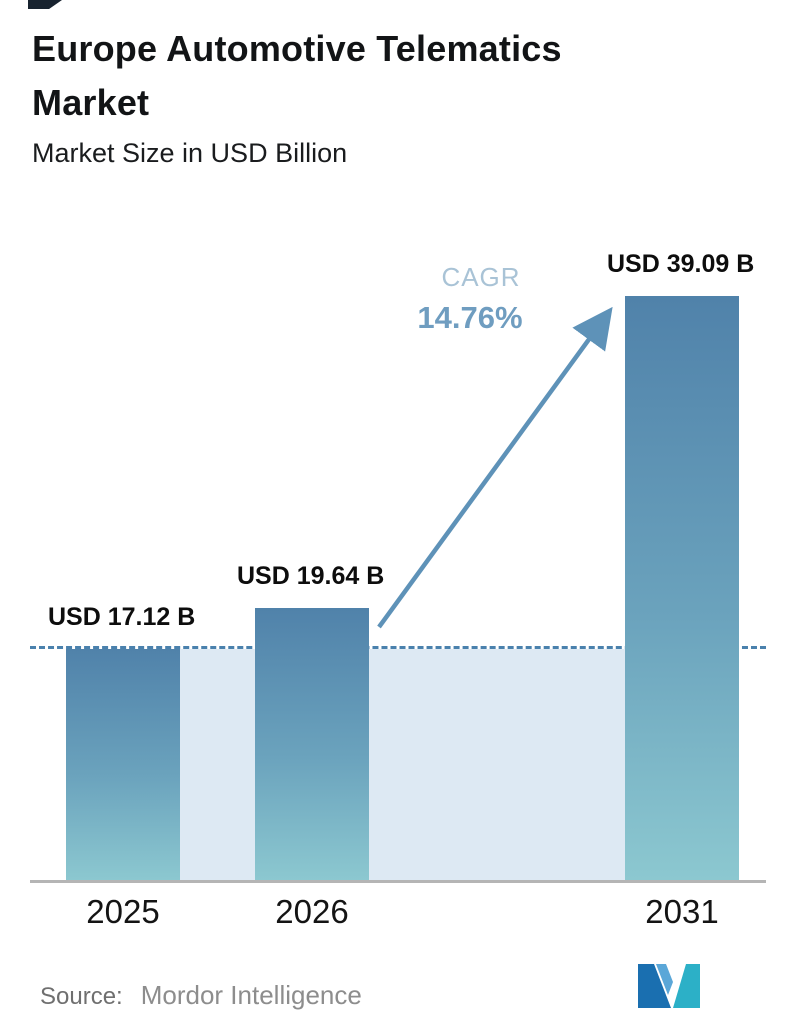  I want to click on bar-2031, so click(682, 588).